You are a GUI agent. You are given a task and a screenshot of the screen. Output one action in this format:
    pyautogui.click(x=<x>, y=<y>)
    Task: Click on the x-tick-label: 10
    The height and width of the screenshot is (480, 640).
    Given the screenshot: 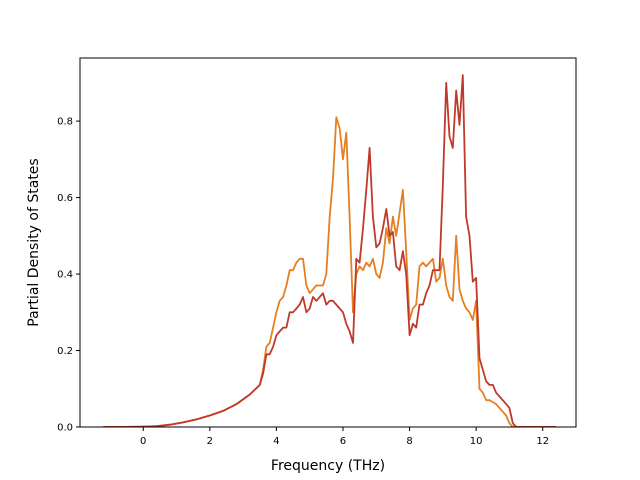 What is the action you would take?
    pyautogui.click(x=476, y=441)
    